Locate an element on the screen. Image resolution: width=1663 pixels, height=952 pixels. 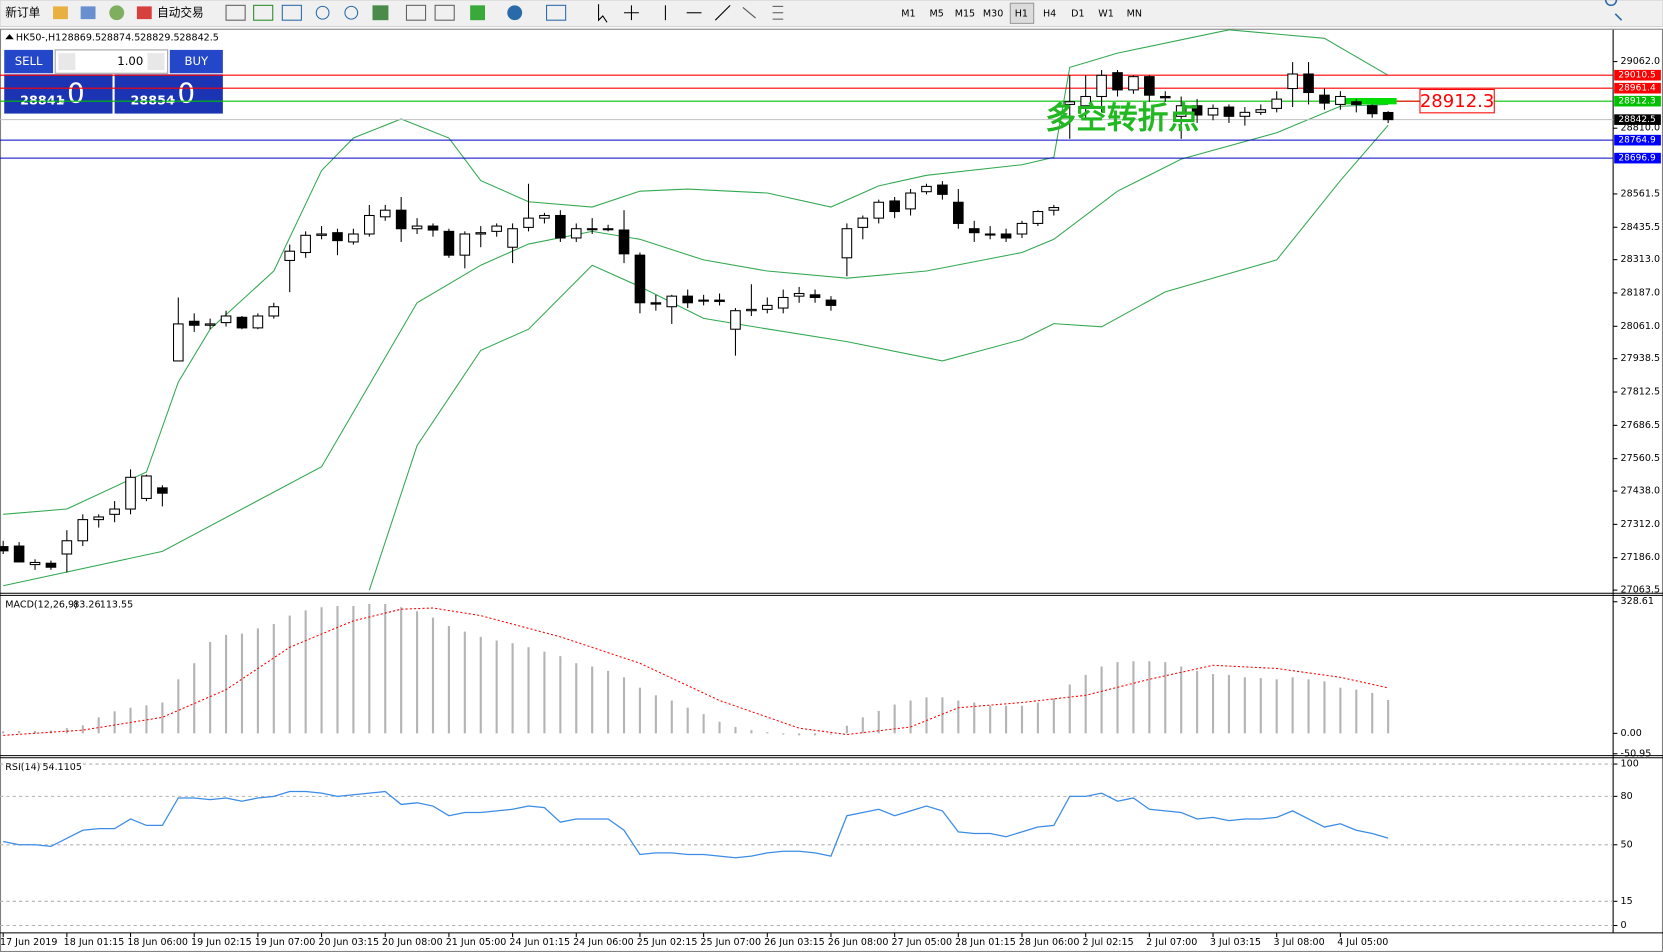
search-icon is located at coordinates (1614, 10).